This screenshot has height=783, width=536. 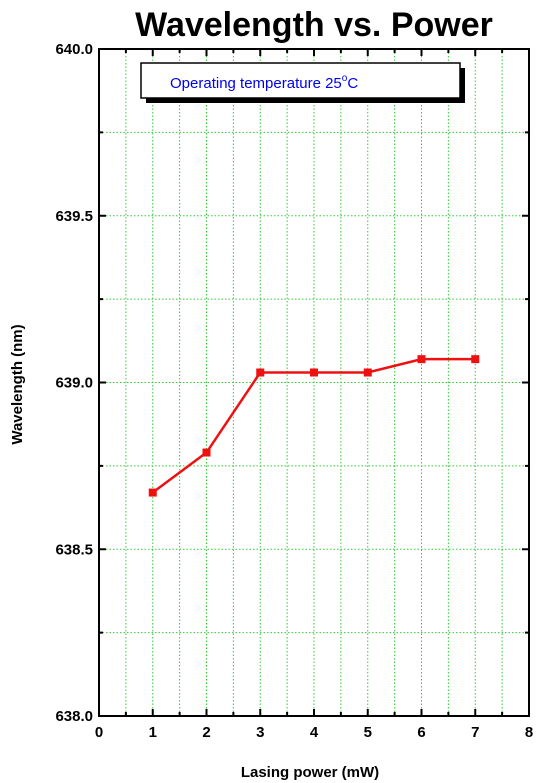 I want to click on x-tick-label: 3, so click(x=260, y=732).